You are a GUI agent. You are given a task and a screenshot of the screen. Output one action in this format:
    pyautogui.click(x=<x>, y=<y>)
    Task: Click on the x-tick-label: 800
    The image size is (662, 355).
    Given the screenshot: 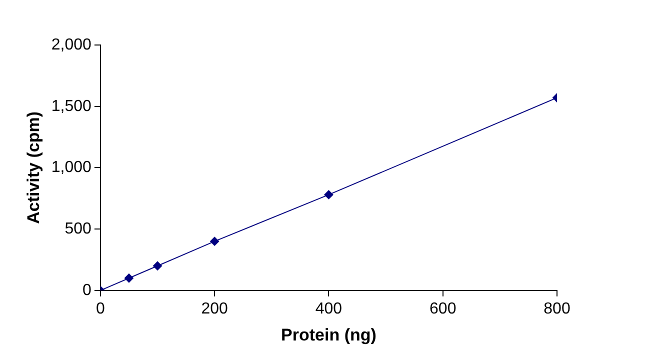 What is the action you would take?
    pyautogui.click(x=557, y=309)
    